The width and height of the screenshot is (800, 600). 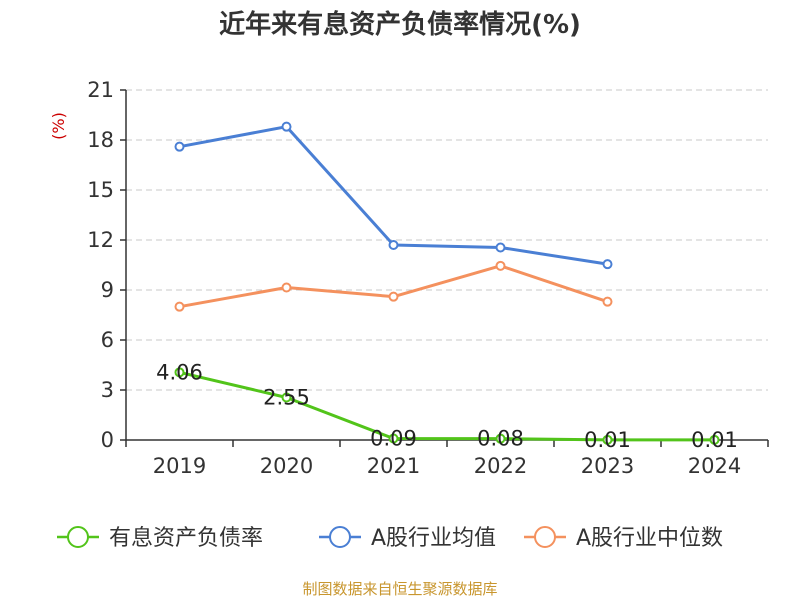 I want to click on y-tick-label: 21, so click(x=100, y=90).